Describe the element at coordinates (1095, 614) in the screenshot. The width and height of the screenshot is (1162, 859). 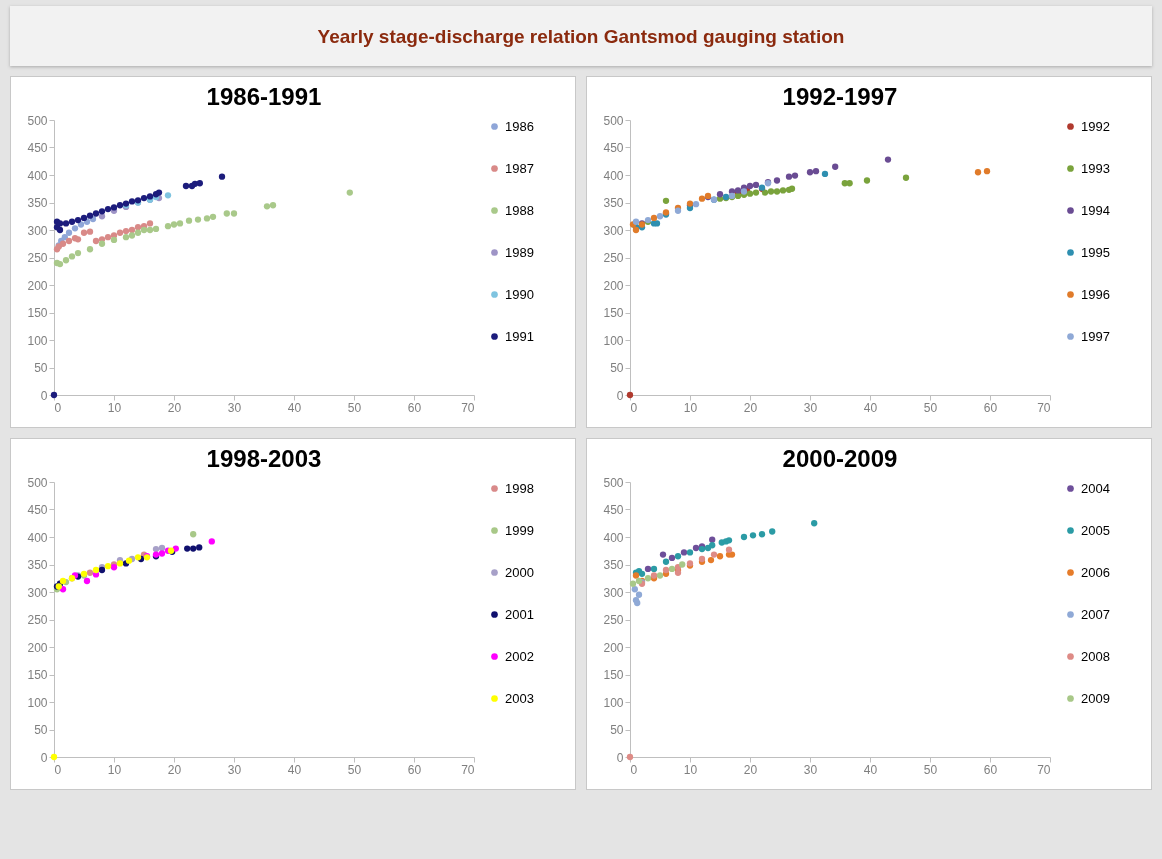
I see `legend-label: 2007` at that location.